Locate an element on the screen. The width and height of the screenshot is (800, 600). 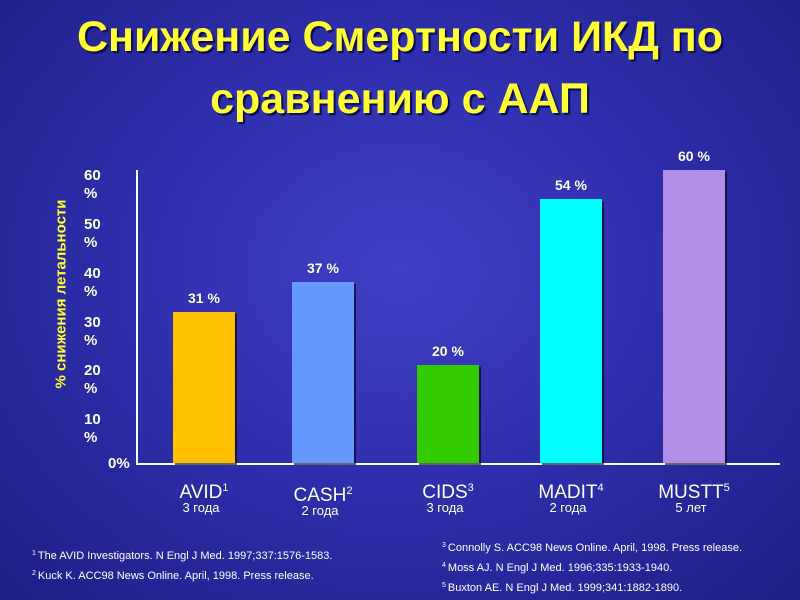
y-axis-line is located at coordinates (137, 317).